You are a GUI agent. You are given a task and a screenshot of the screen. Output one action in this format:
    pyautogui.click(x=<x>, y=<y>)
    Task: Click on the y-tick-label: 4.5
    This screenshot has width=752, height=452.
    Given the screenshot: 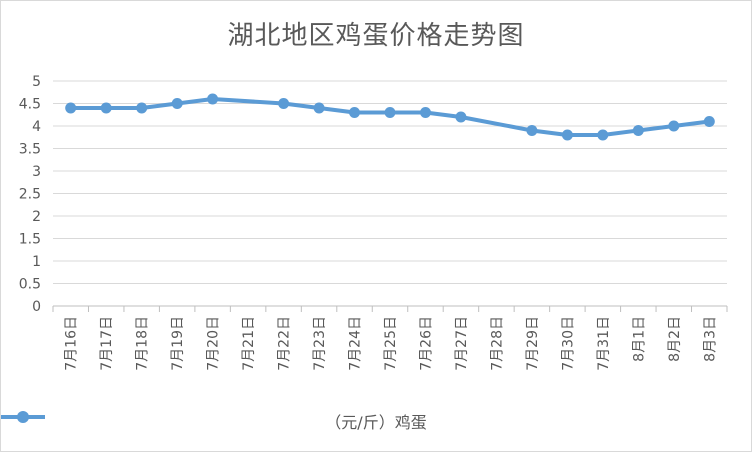 What is the action you would take?
    pyautogui.click(x=30, y=105)
    